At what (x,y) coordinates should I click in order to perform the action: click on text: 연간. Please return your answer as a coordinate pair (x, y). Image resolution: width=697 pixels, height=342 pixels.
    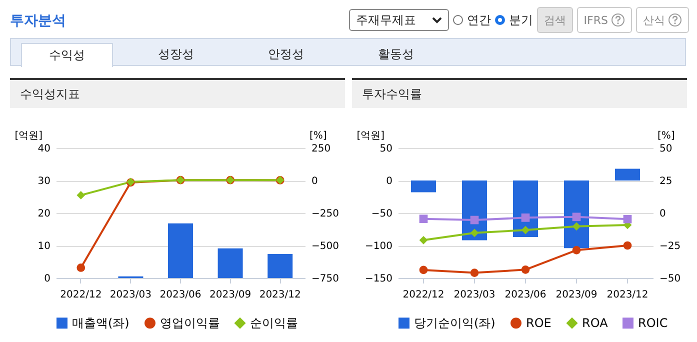
    Looking at the image, I should click on (478, 20).